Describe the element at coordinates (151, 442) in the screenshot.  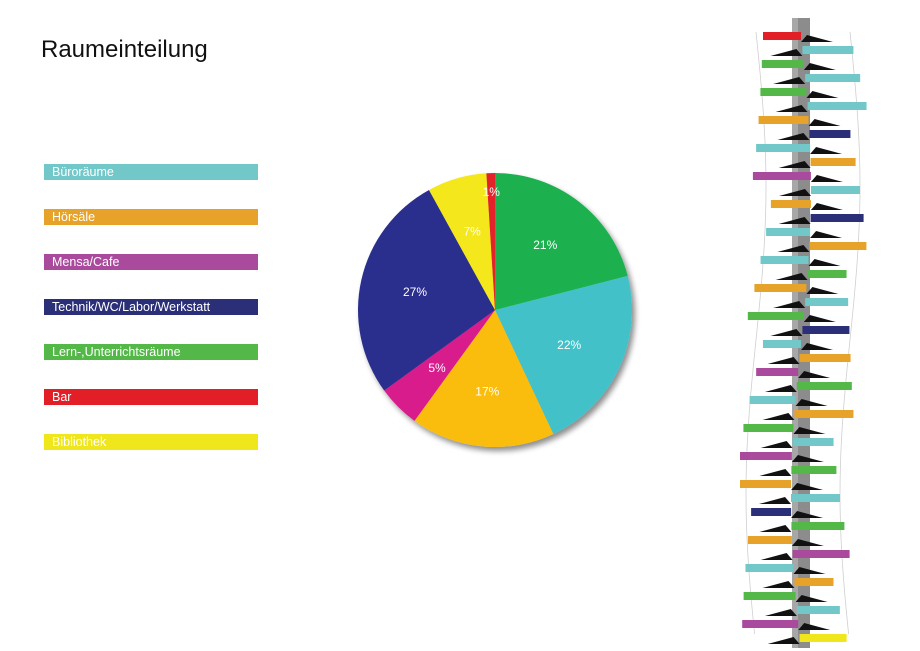
I see `legend-item: Bibliothek` at that location.